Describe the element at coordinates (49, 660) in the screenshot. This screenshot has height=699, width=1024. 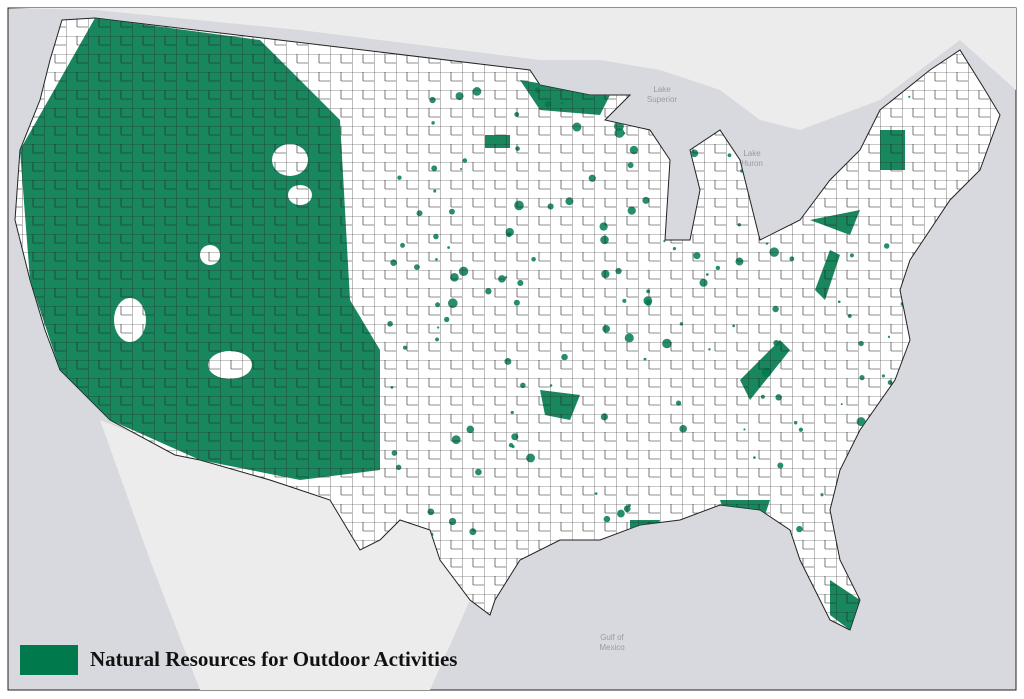
I see `legend-swatch` at that location.